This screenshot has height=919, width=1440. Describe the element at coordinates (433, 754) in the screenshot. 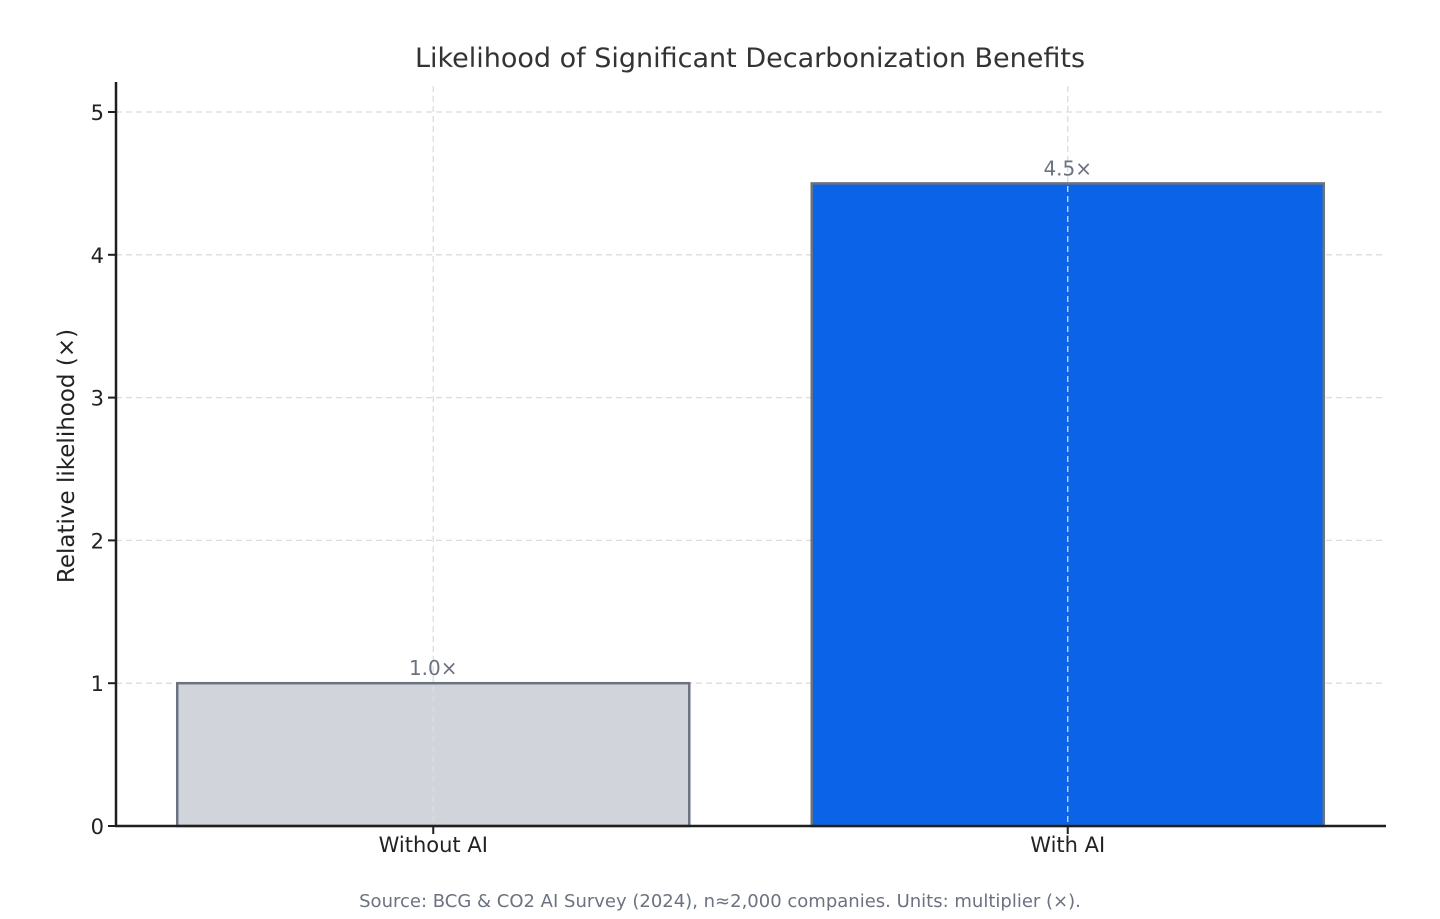

I see `bar-without-ai` at that location.